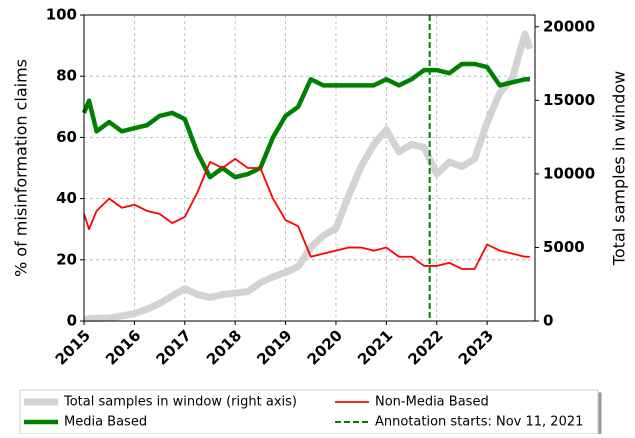 The height and width of the screenshot is (438, 635). What do you see at coordinates (309, 412) in the screenshot?
I see `legend-box` at bounding box center [309, 412].